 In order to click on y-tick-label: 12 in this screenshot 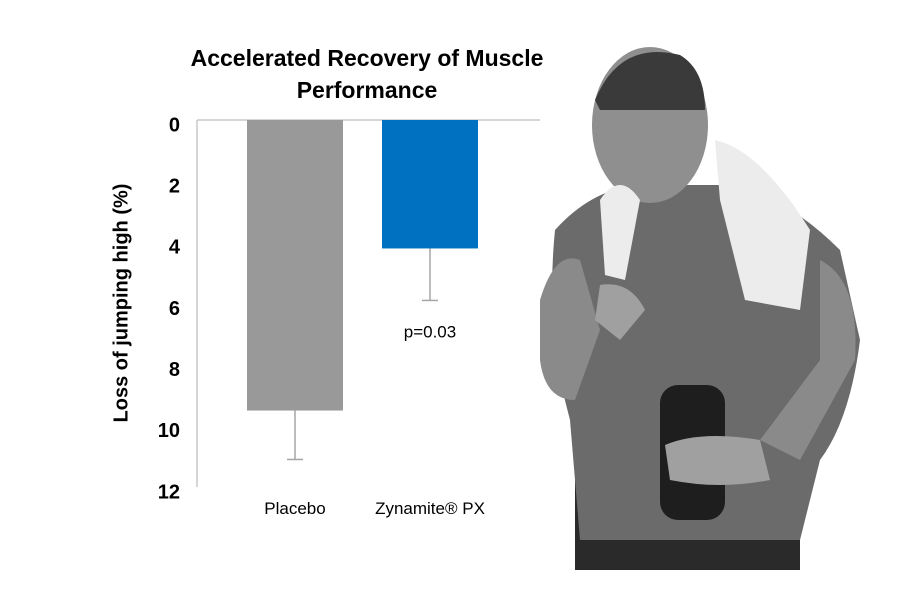, I will do `click(169, 492)`.